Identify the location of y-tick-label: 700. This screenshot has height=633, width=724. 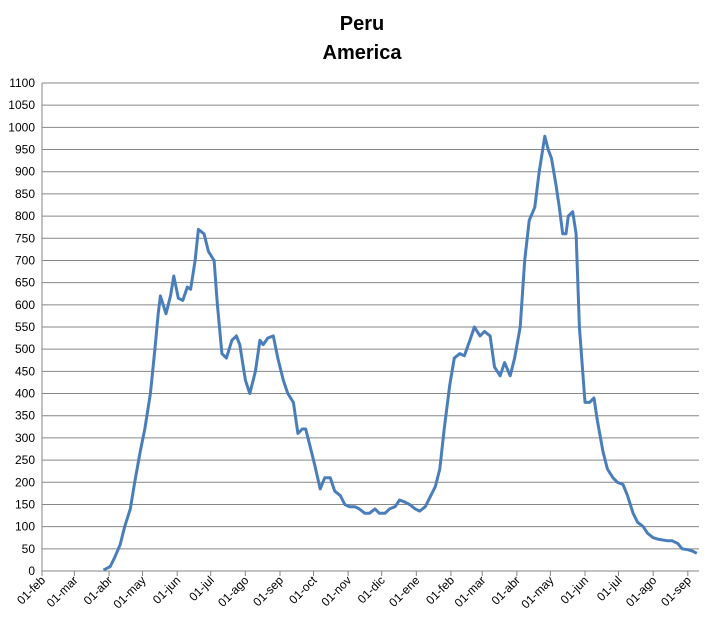
(25, 260).